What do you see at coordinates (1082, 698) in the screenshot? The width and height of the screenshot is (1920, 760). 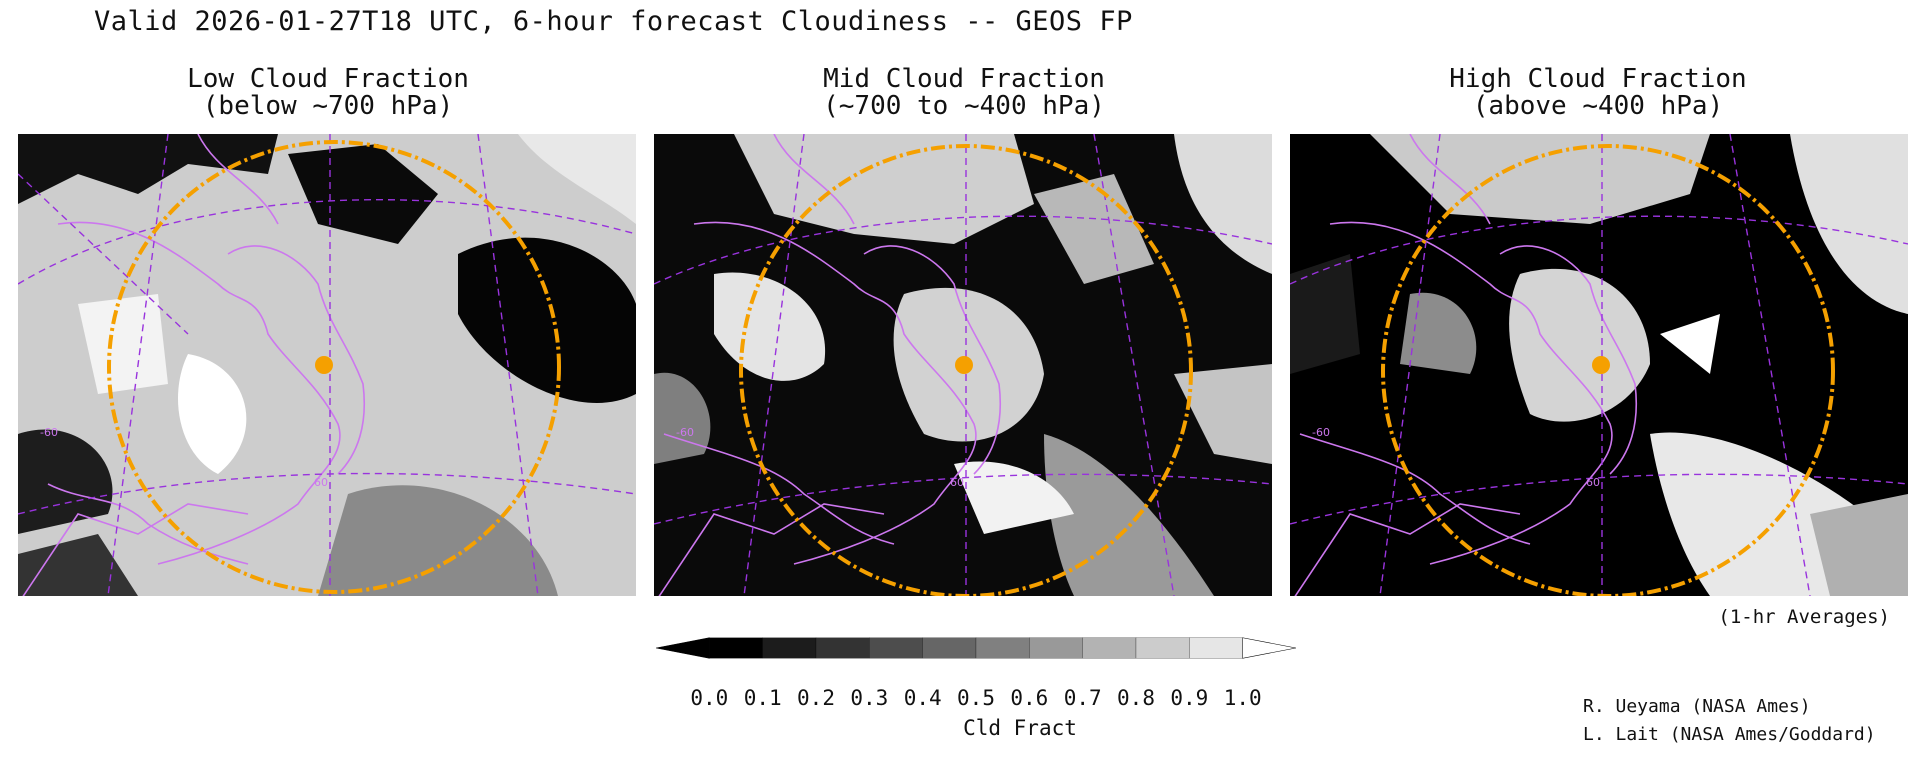 I see `colorbar-tick-label: 0.7` at bounding box center [1082, 698].